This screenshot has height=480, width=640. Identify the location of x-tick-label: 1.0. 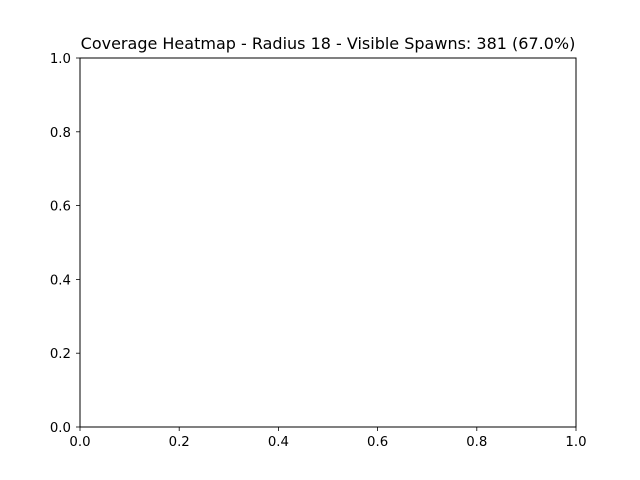
(575, 442).